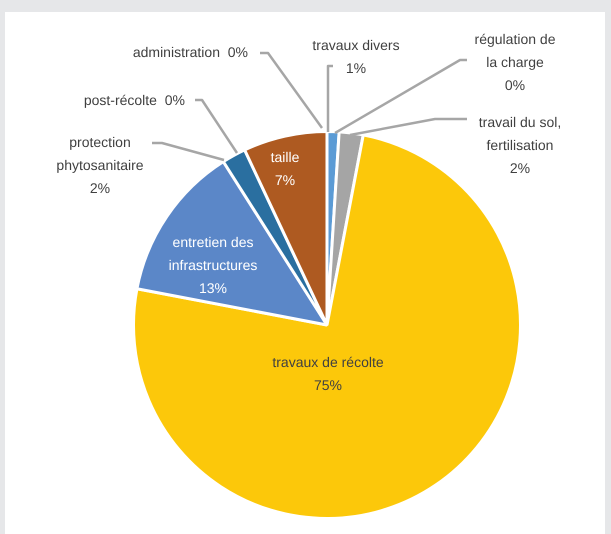  What do you see at coordinates (134, 100) in the screenshot?
I see `category-label: post-récolte 0%` at bounding box center [134, 100].